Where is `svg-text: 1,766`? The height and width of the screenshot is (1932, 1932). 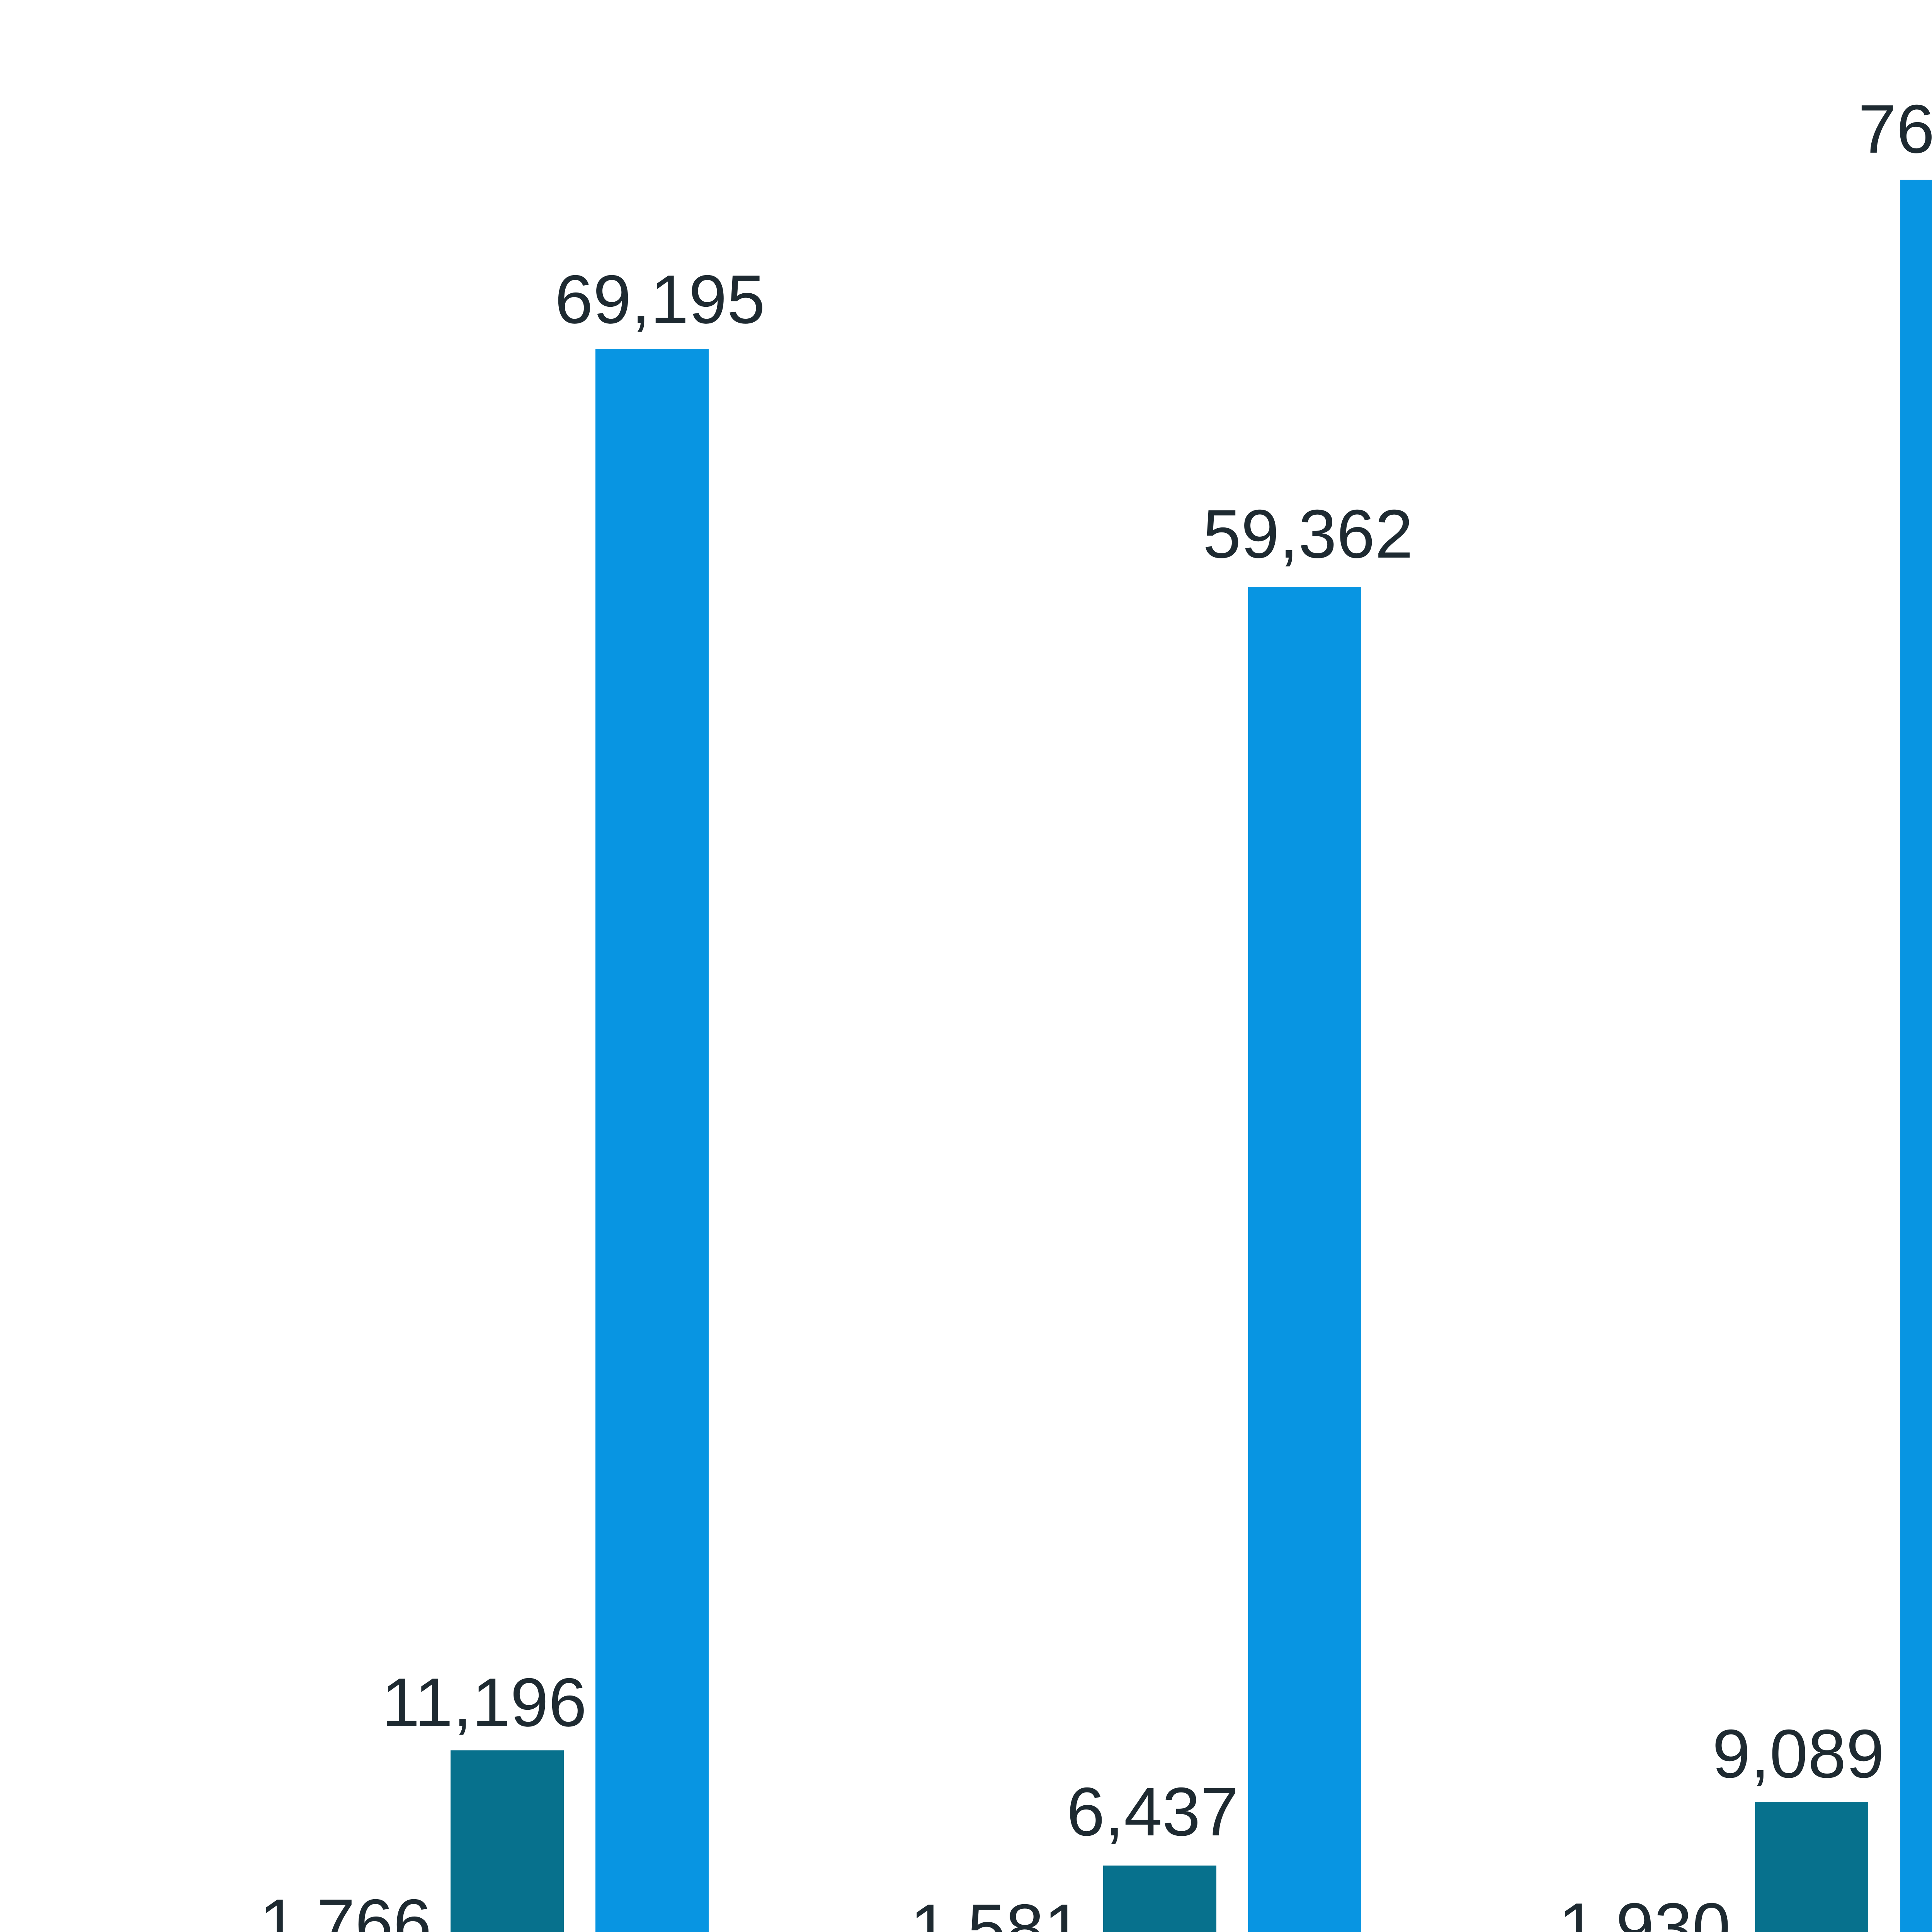 svg-text: 1,766 is located at coordinates (345, 1909).